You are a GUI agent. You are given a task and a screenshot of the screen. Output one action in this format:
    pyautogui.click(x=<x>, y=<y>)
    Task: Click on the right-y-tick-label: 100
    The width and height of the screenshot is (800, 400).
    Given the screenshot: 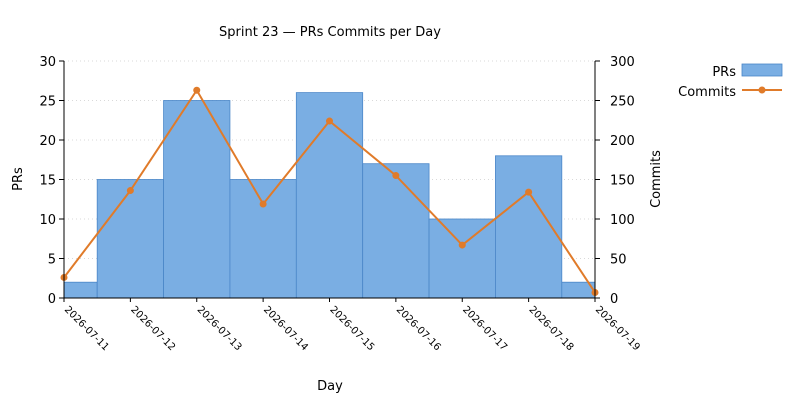 What is the action you would take?
    pyautogui.click(x=622, y=220)
    